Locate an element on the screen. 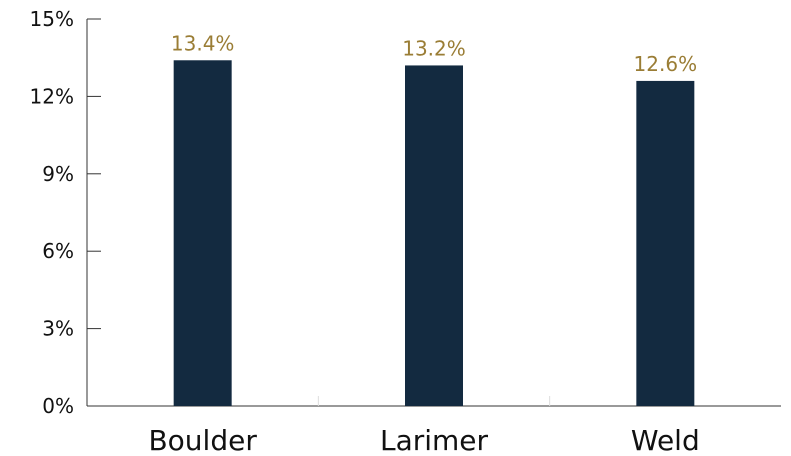 Image resolution: width=791 pixels, height=456 pixels. data-labels: 13.4% 13.2% 12.6% is located at coordinates (434, 53).